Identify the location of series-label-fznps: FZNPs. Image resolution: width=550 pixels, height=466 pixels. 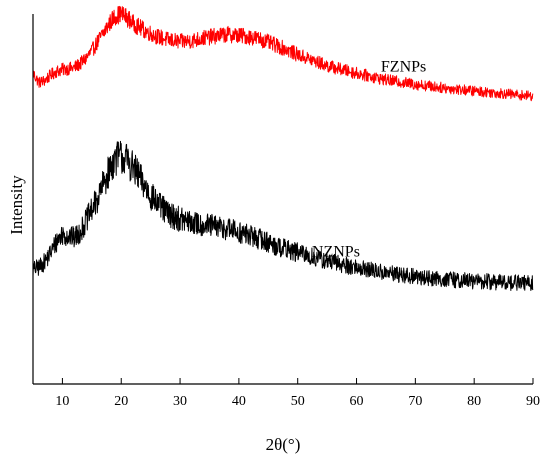
(403, 66).